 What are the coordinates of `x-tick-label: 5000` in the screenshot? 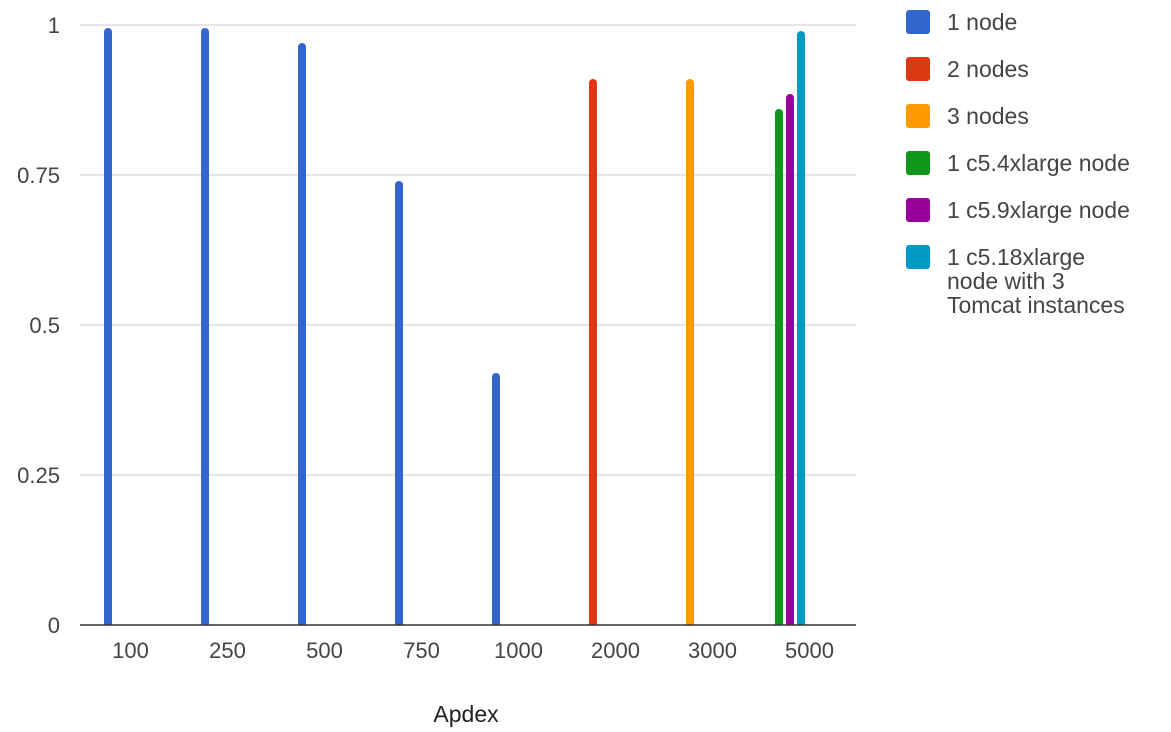 It's located at (809, 650).